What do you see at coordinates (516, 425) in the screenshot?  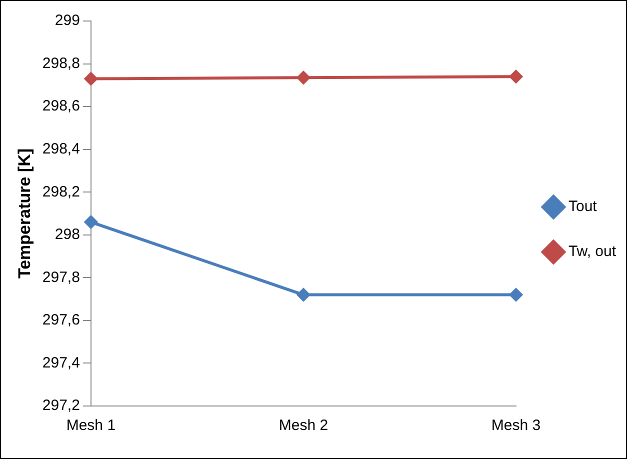 I see `x-tick-label: Mesh 3` at bounding box center [516, 425].